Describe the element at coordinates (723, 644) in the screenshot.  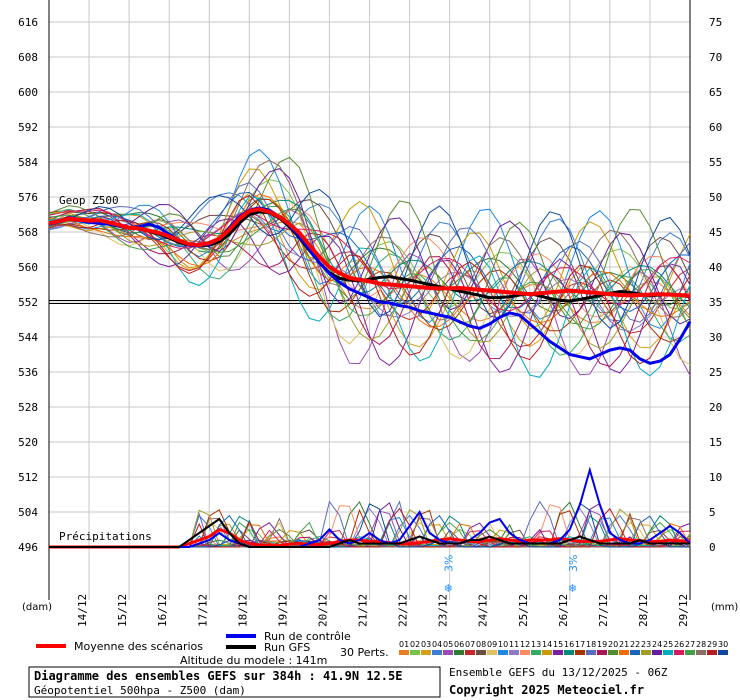
I see `pert-number: 30` at that location.